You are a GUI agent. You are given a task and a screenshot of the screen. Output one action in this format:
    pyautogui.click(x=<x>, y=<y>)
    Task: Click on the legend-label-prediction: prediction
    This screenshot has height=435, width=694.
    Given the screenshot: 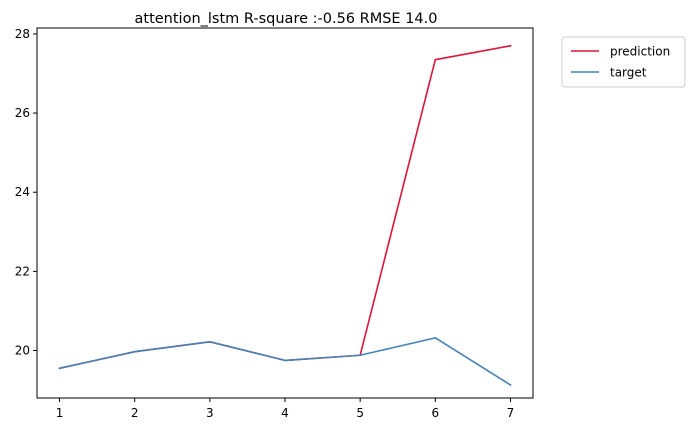 What is the action you would take?
    pyautogui.click(x=640, y=52)
    